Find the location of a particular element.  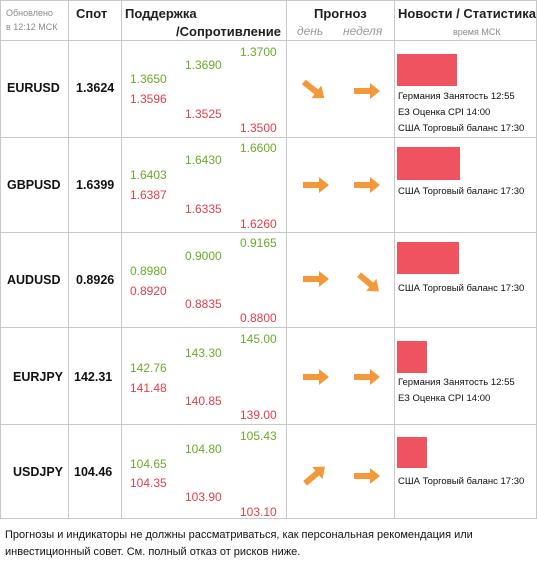

pair-name: AUDUSD is located at coordinates (34, 280).